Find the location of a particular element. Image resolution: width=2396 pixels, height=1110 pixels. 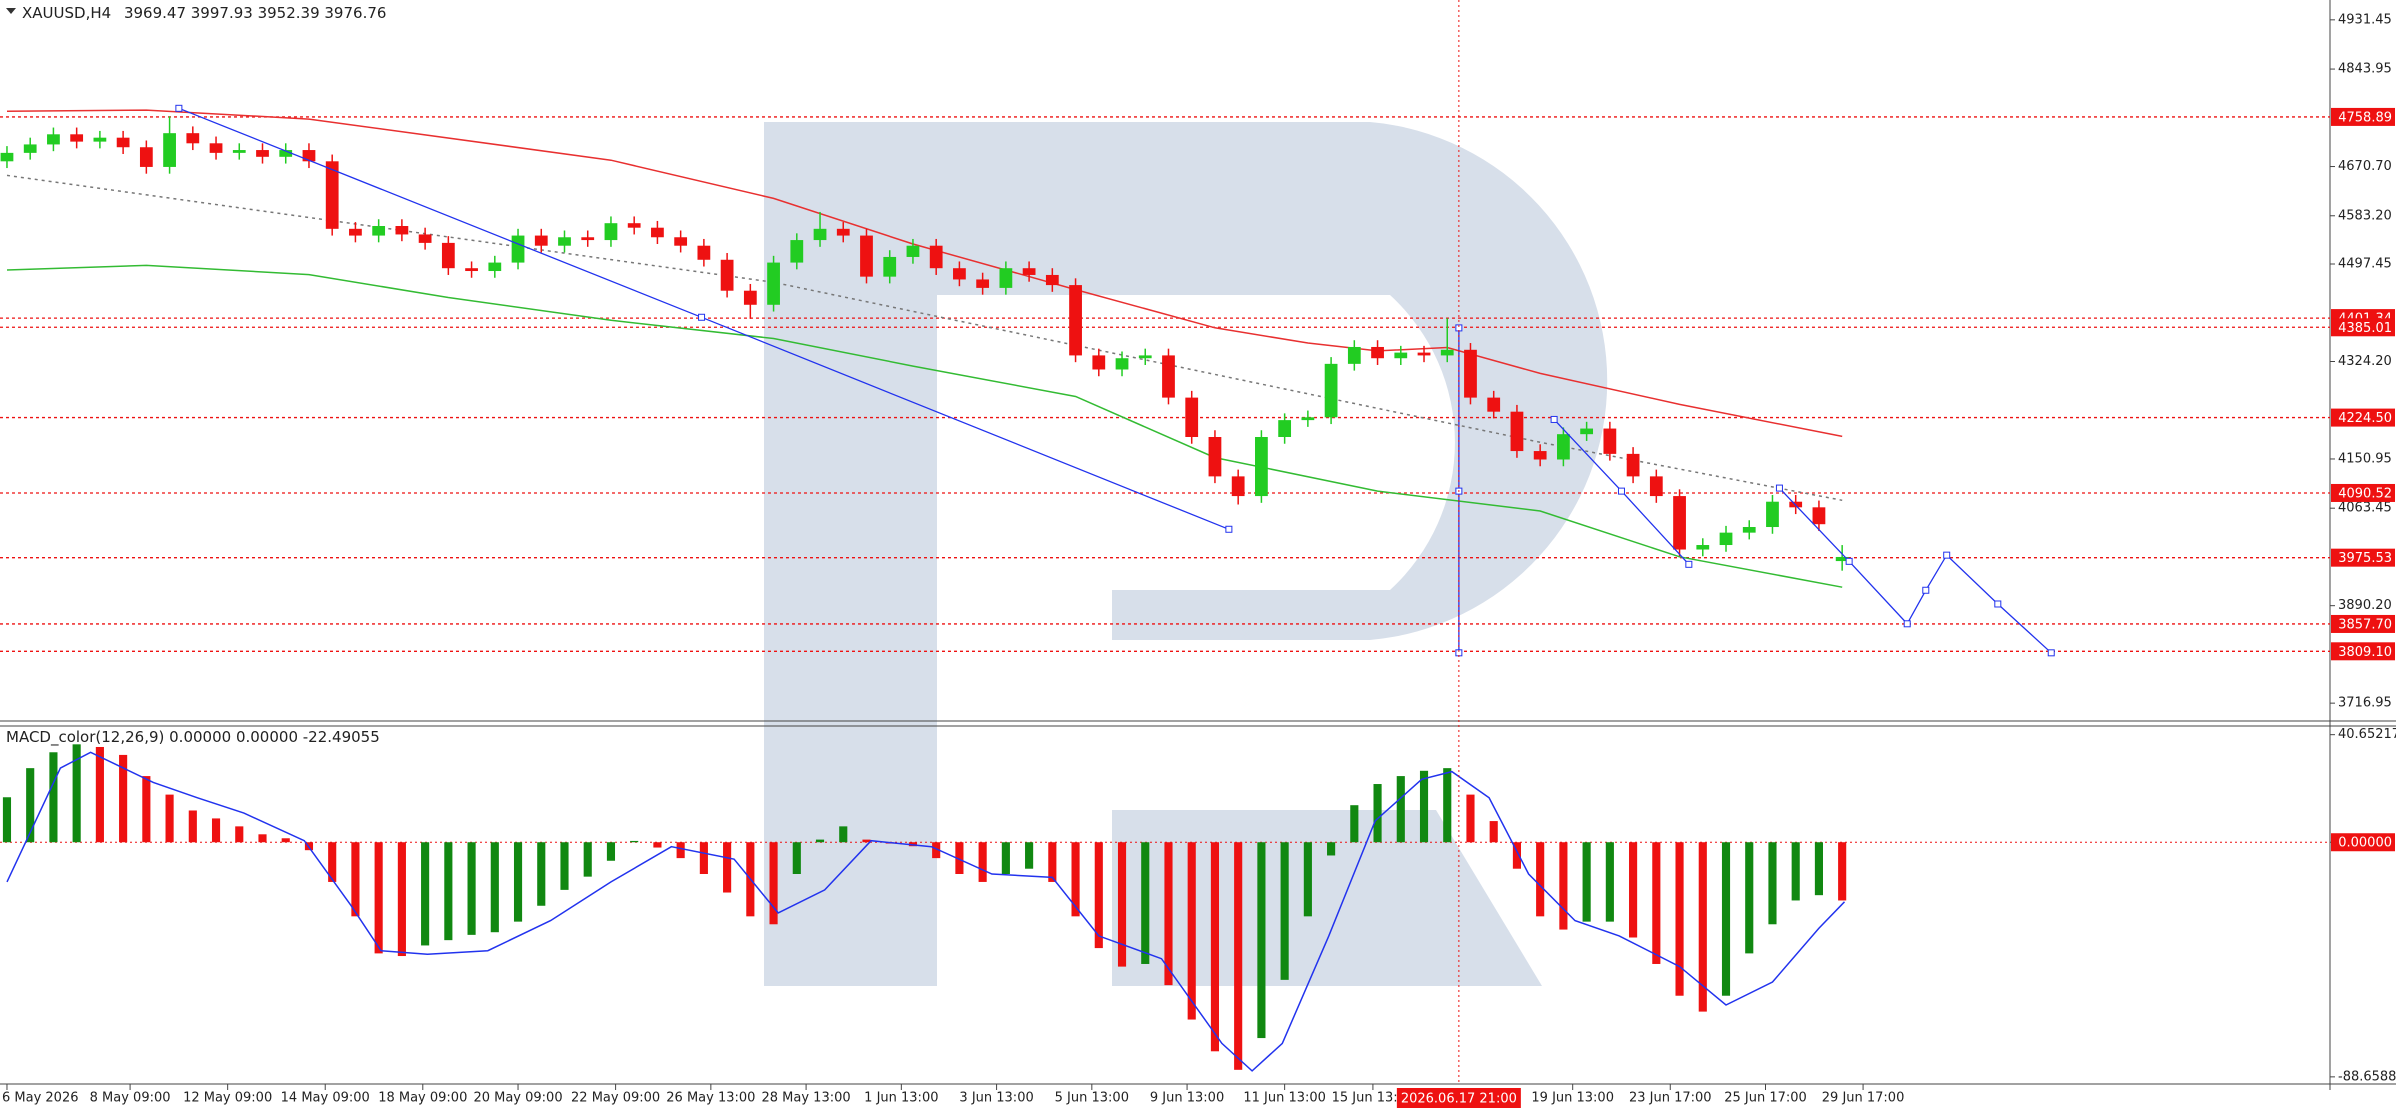

x-tick-label: 12 May 09:00 is located at coordinates (227, 1098).